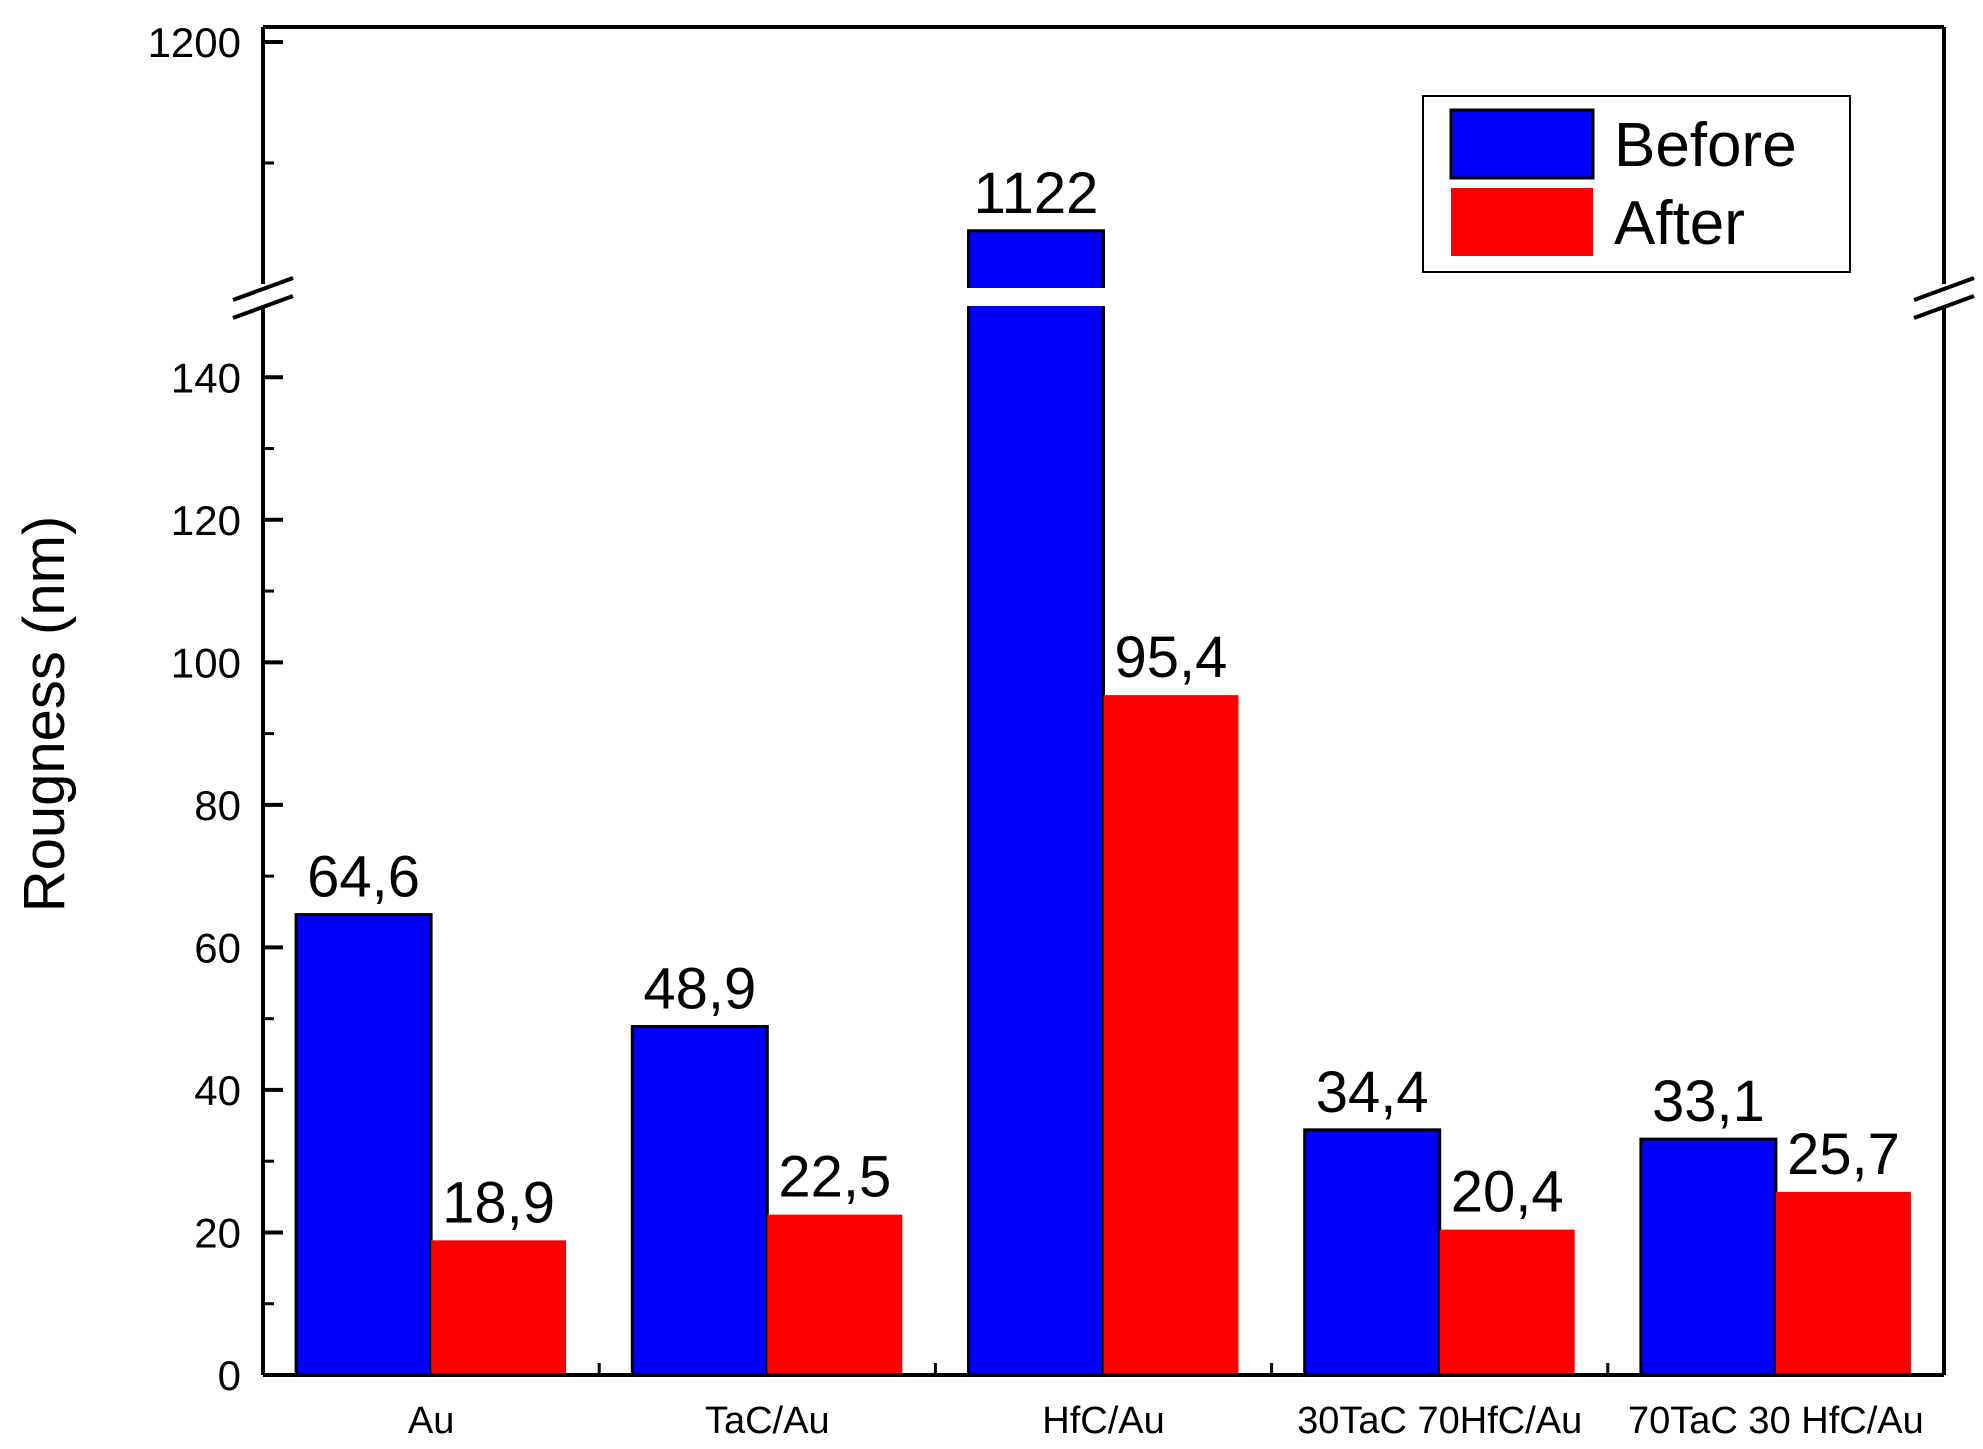 This screenshot has height=1449, width=1983. I want to click on y-tick-label: 100, so click(206, 662).